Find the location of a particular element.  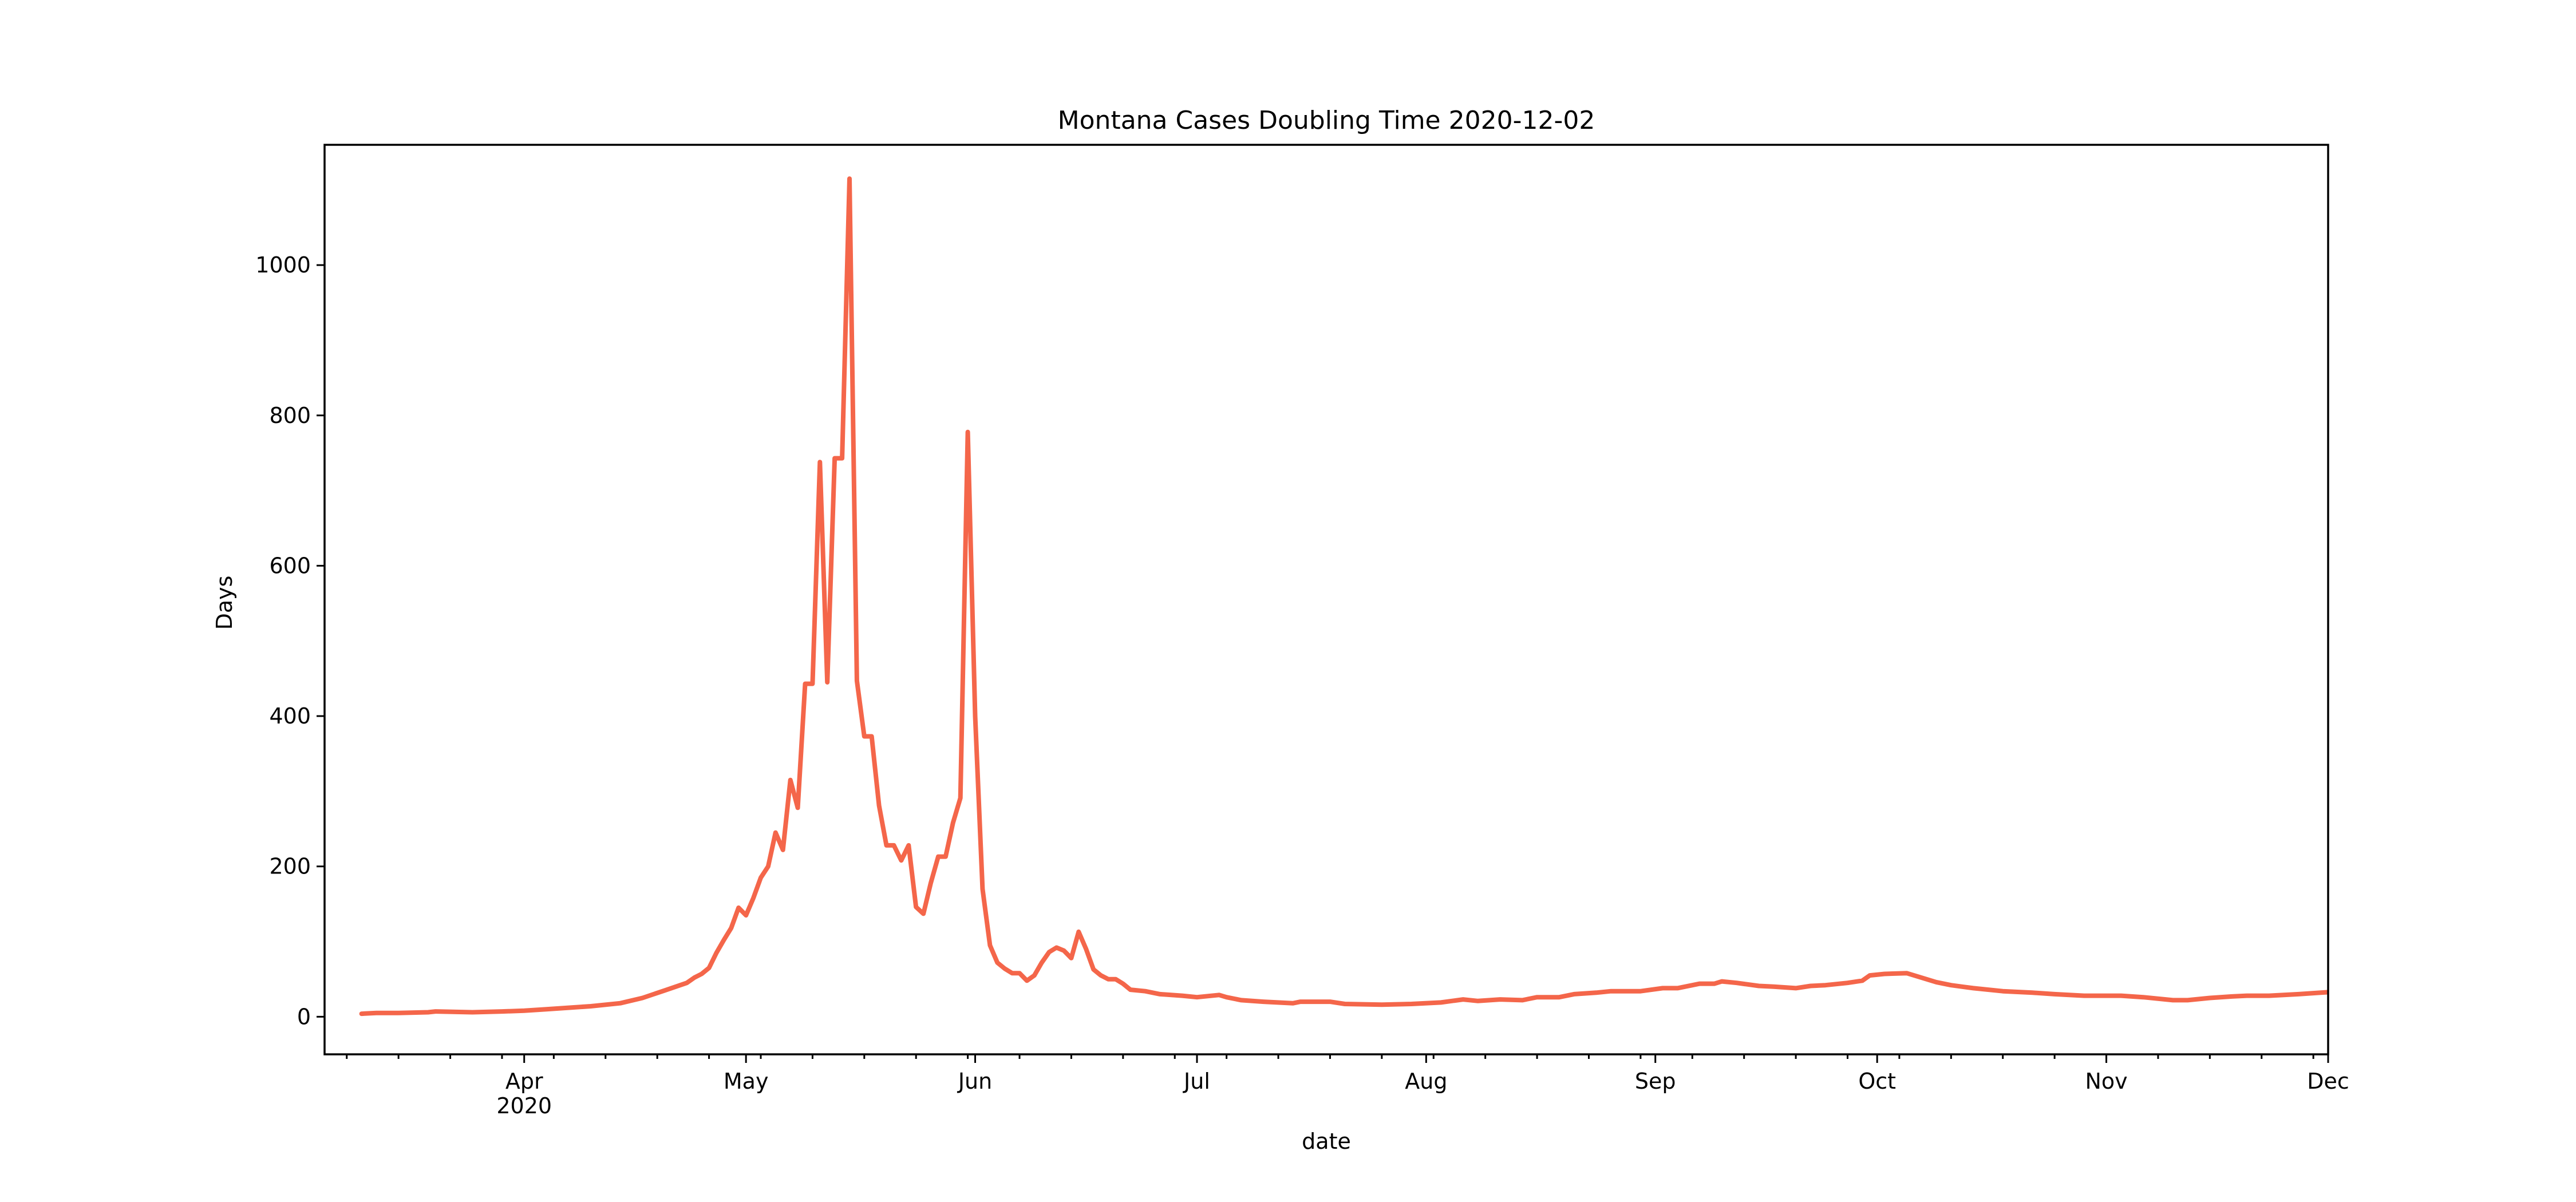

x-tick-label: Sep is located at coordinates (1655, 1082).